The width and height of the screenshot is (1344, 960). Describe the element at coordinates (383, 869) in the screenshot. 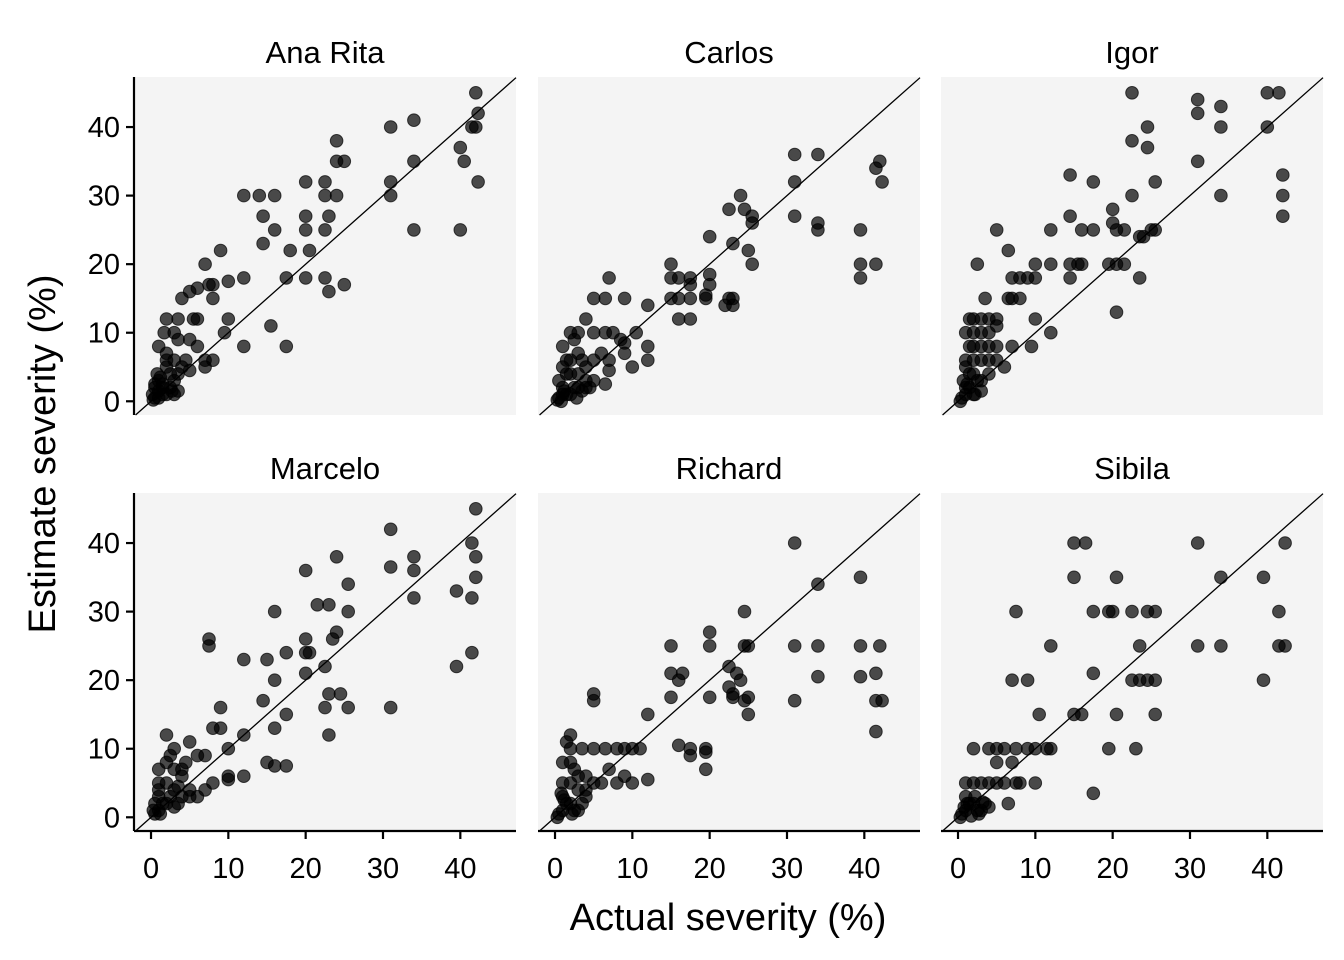

I see `x-tick-label: 30` at that location.